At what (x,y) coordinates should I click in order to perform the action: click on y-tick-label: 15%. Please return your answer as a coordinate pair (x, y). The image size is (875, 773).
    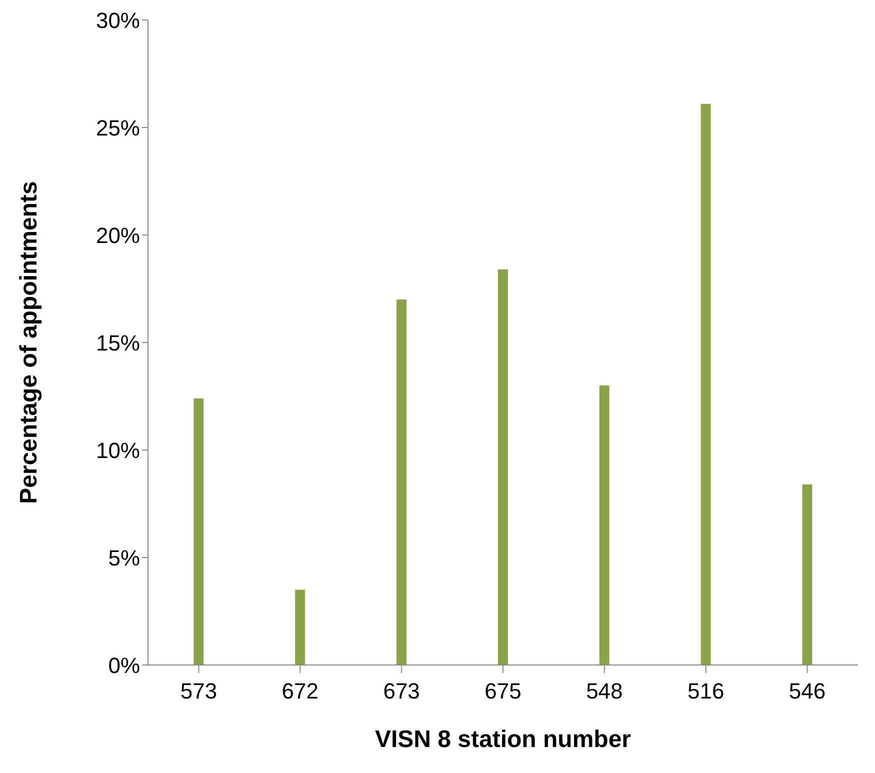
    Looking at the image, I should click on (118, 343).